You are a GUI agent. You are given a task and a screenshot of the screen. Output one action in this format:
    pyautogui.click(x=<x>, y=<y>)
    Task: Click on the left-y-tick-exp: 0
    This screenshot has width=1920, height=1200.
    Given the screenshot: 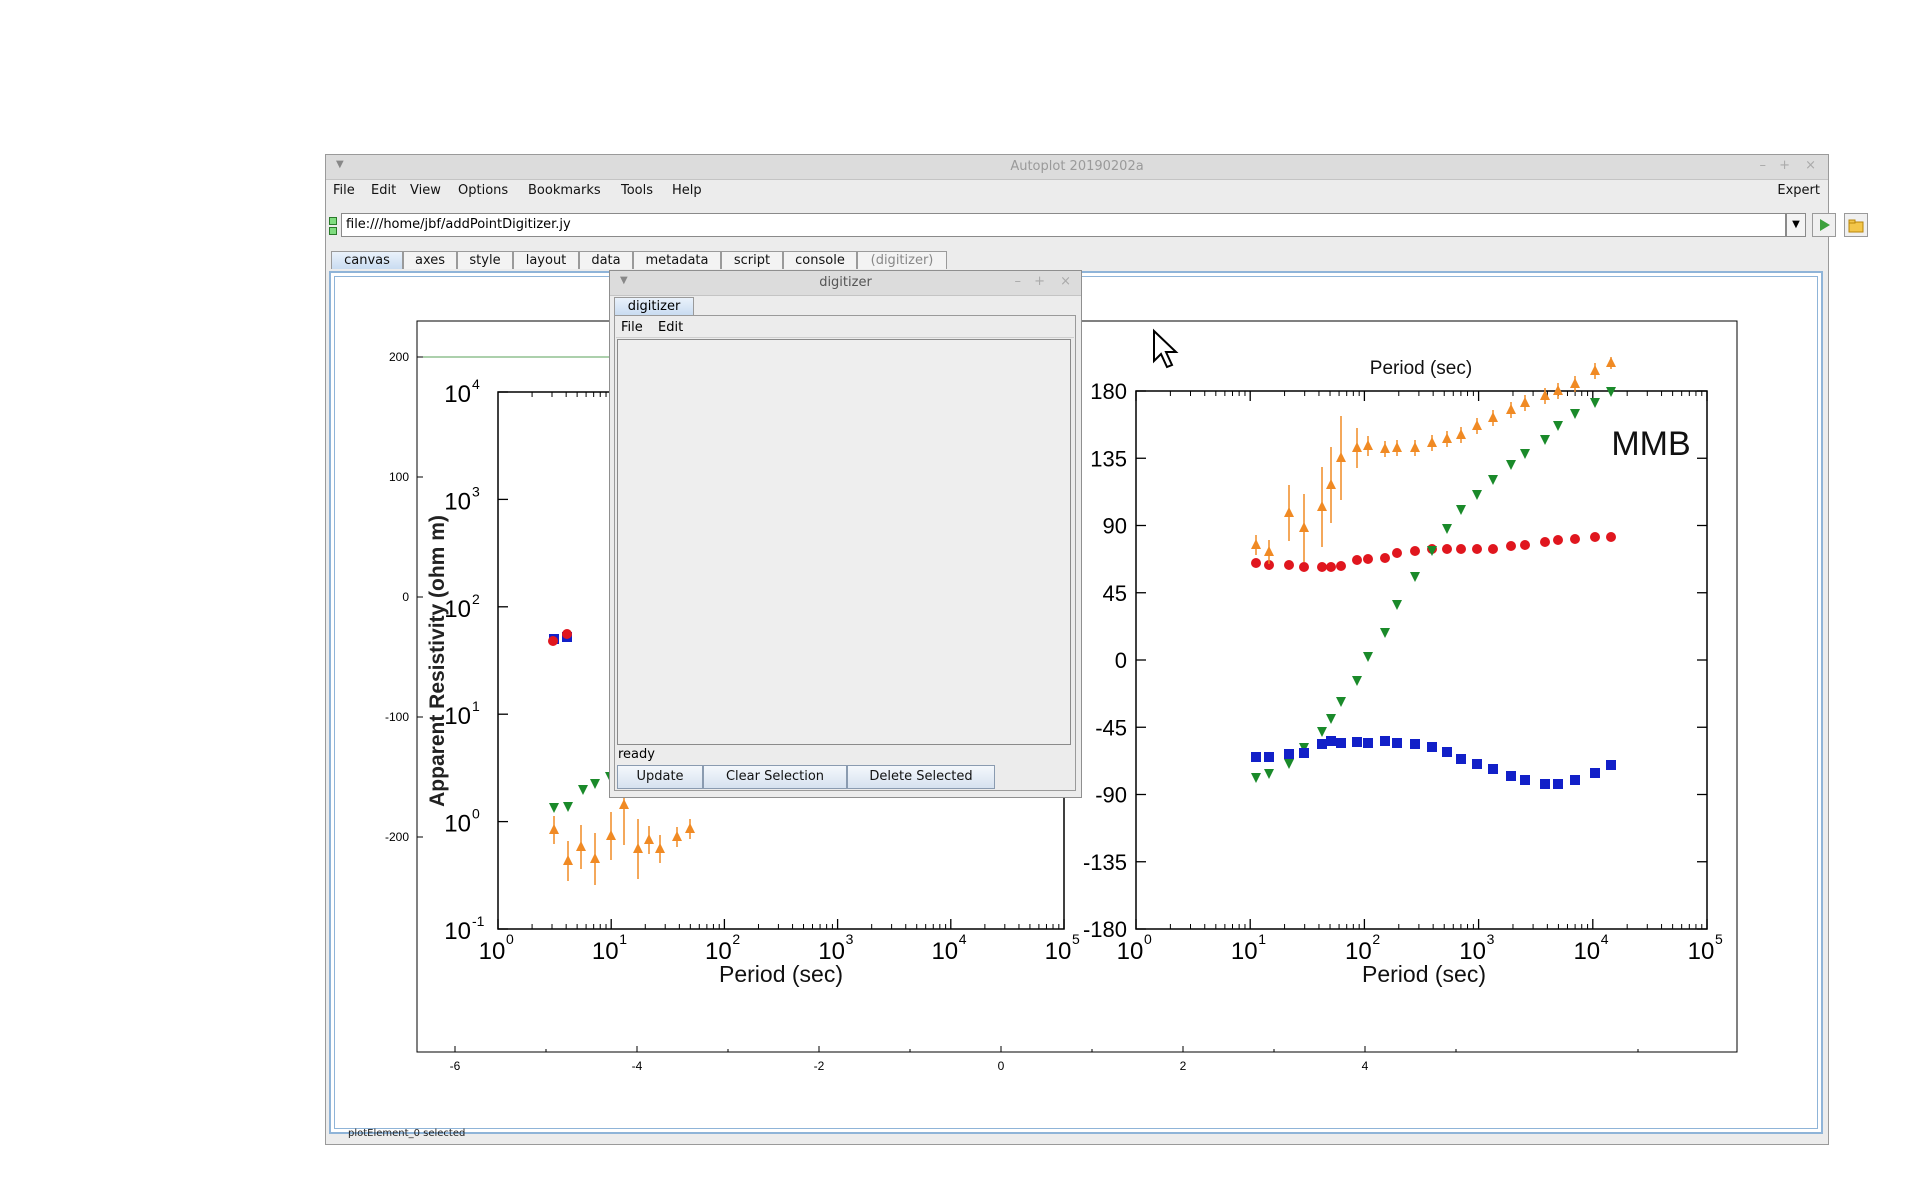 What is the action you would take?
    pyautogui.click(x=476, y=814)
    